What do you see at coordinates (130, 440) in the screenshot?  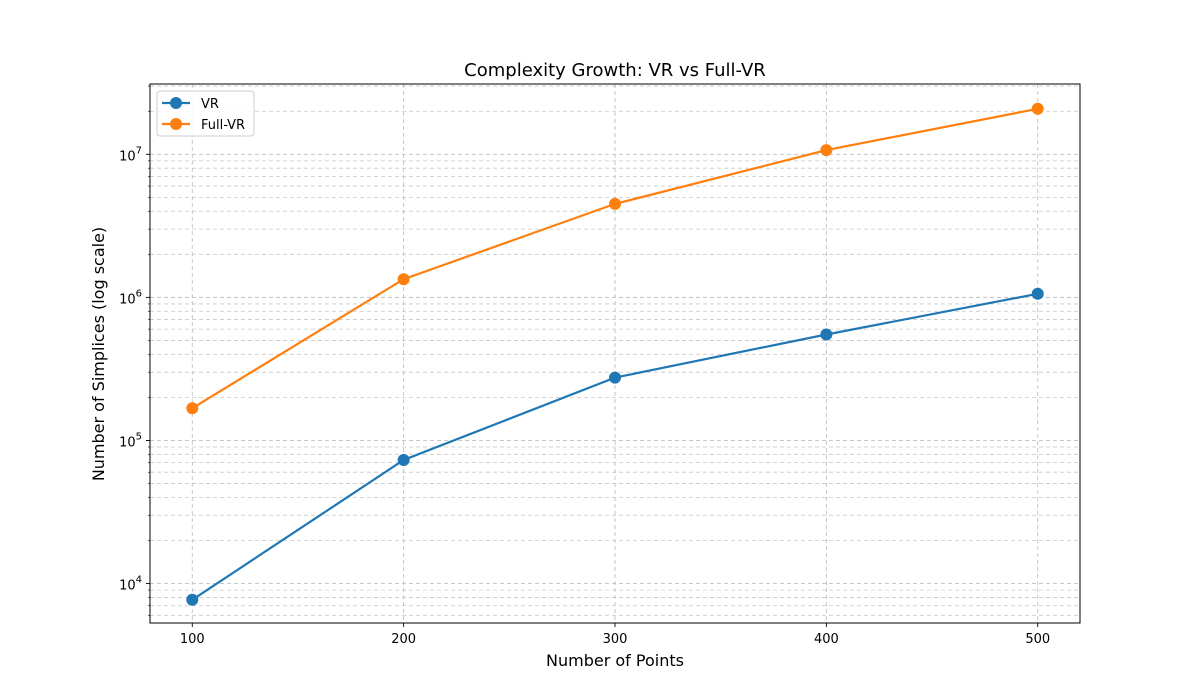 I see `y-tick-label: 10⁵` at bounding box center [130, 440].